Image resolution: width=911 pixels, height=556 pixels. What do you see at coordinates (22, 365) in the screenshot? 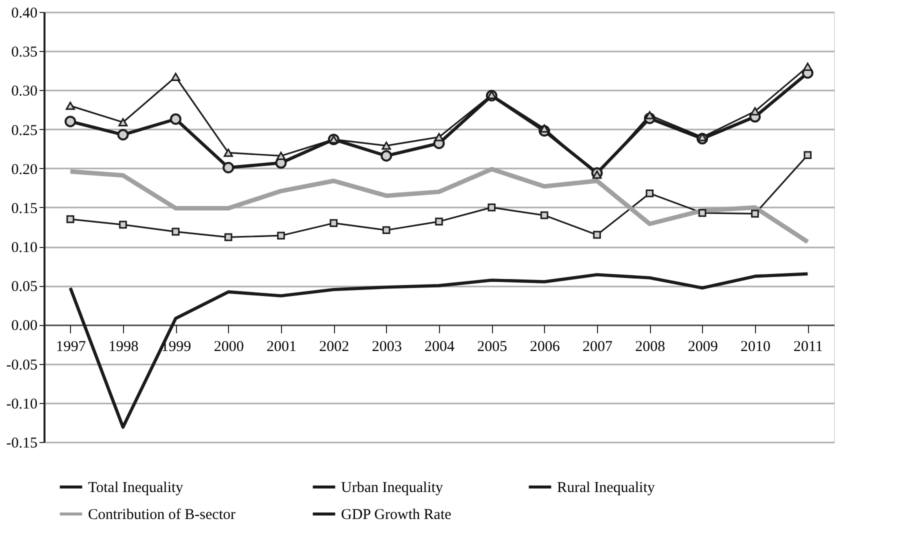
I see `y-tick-label: -0.05` at bounding box center [22, 365].